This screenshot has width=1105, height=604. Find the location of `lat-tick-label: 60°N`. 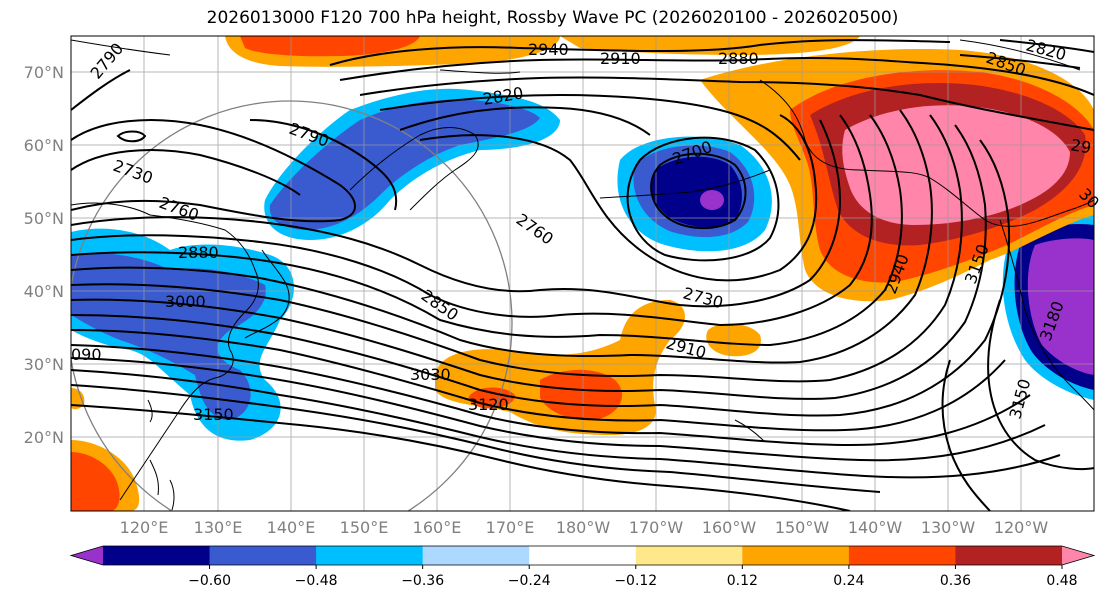

lat-tick-label: 60°N is located at coordinates (44, 145).